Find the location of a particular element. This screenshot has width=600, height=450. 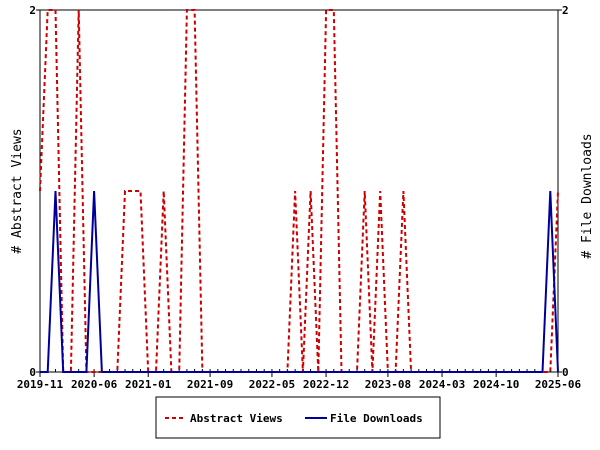

x-tick-label: 2019-11 is located at coordinates (40, 384).